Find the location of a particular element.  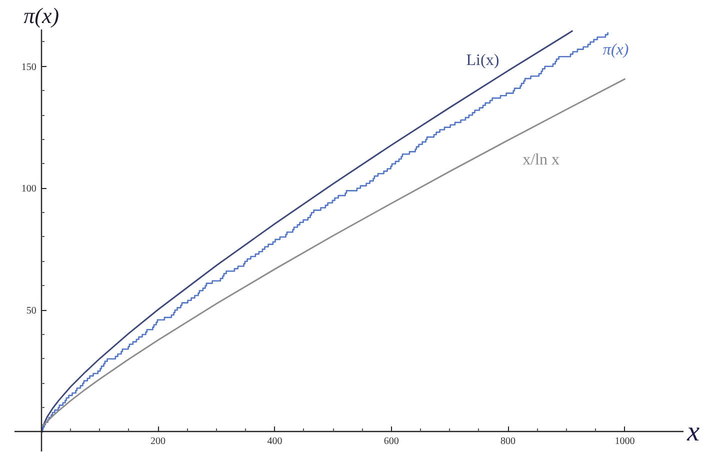

x-tick-label: 800 is located at coordinates (508, 441).